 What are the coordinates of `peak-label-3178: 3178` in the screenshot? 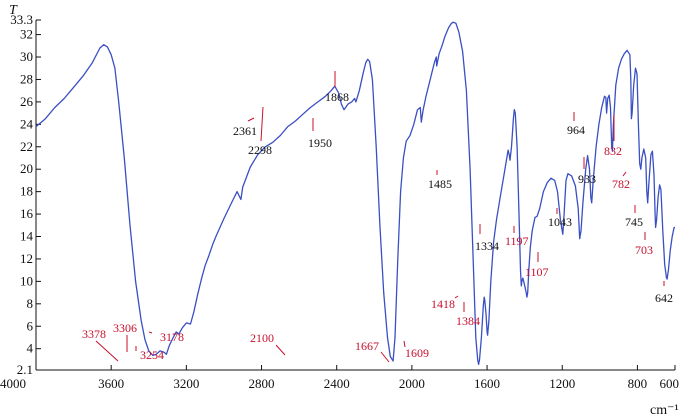 It's located at (172, 337).